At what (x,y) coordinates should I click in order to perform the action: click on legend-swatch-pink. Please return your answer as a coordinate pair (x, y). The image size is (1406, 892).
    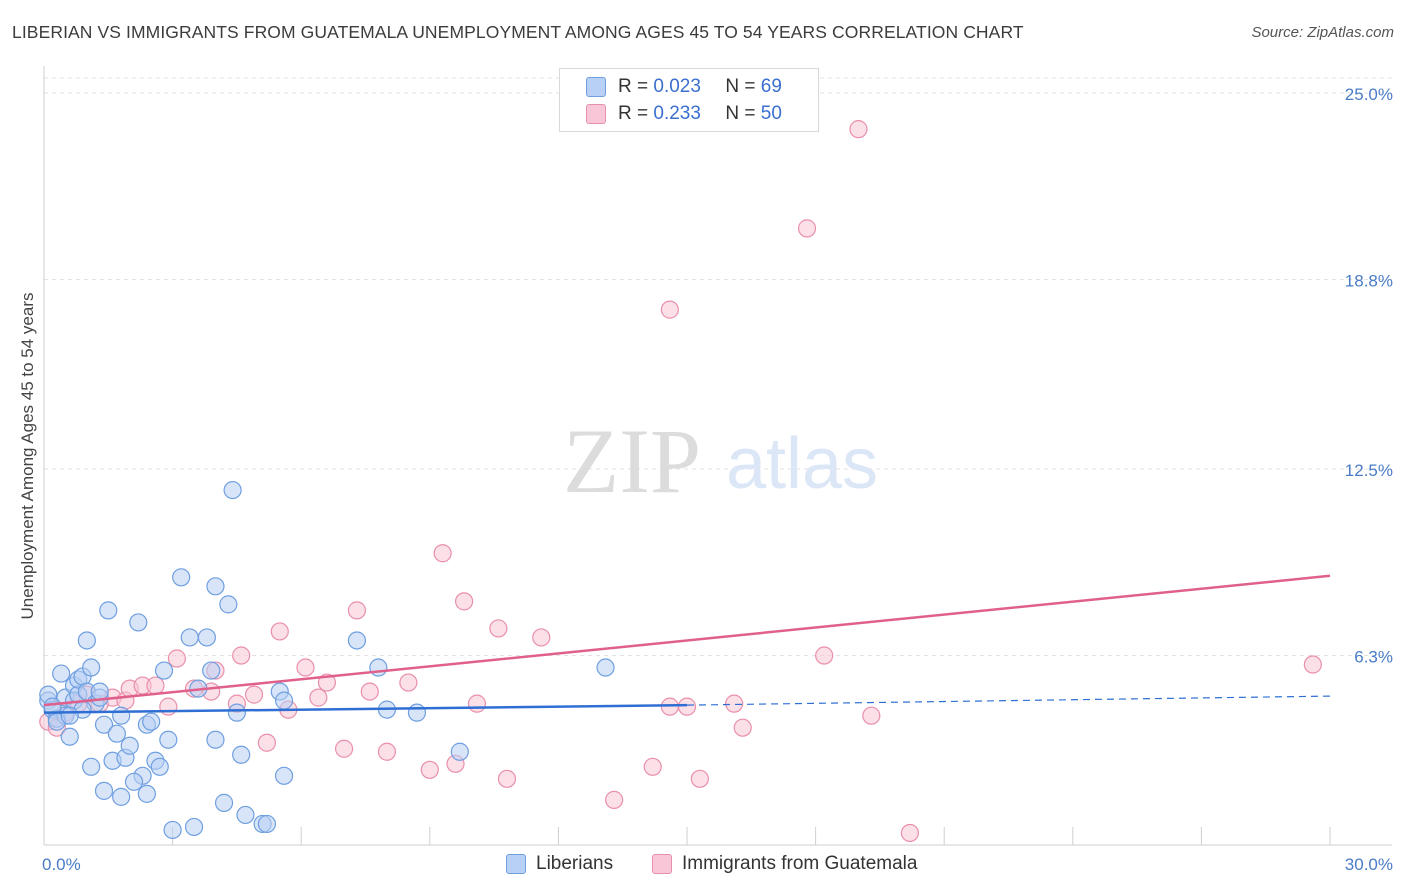
    Looking at the image, I should click on (596, 114).